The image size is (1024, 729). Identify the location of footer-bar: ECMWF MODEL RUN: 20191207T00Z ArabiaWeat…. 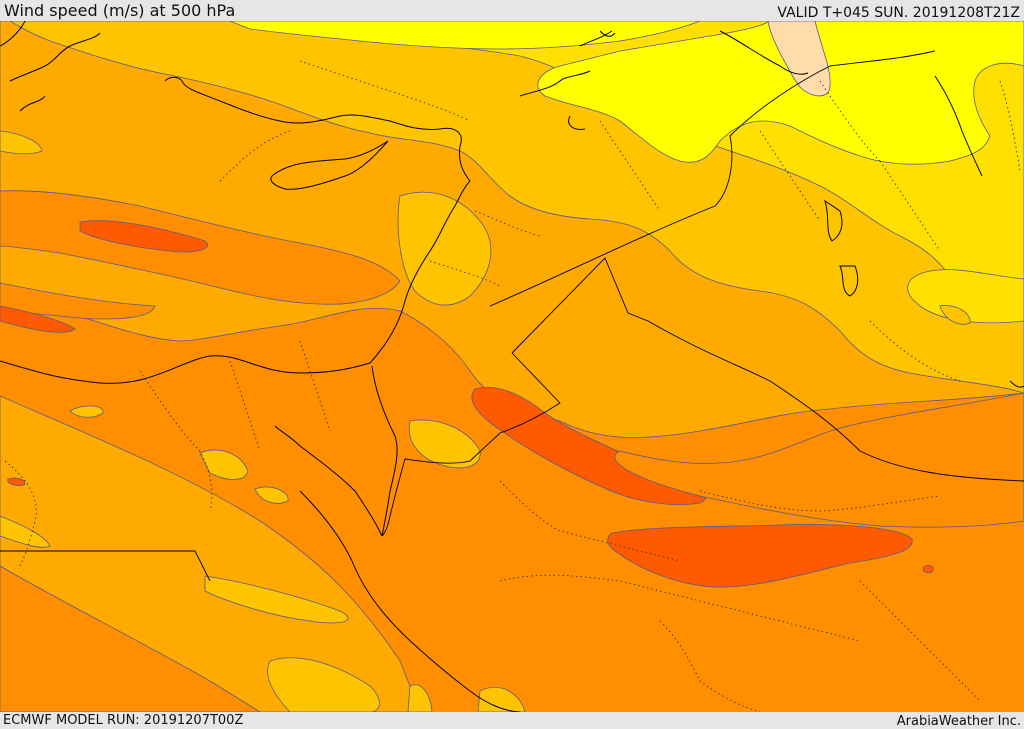
(512, 720).